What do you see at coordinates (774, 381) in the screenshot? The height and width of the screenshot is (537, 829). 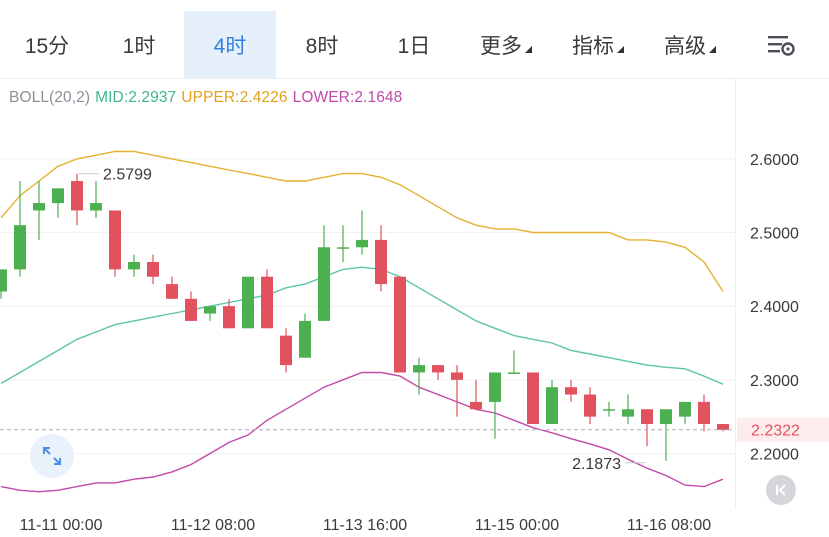 I see `y-tick-label: 2.3000` at bounding box center [774, 381].